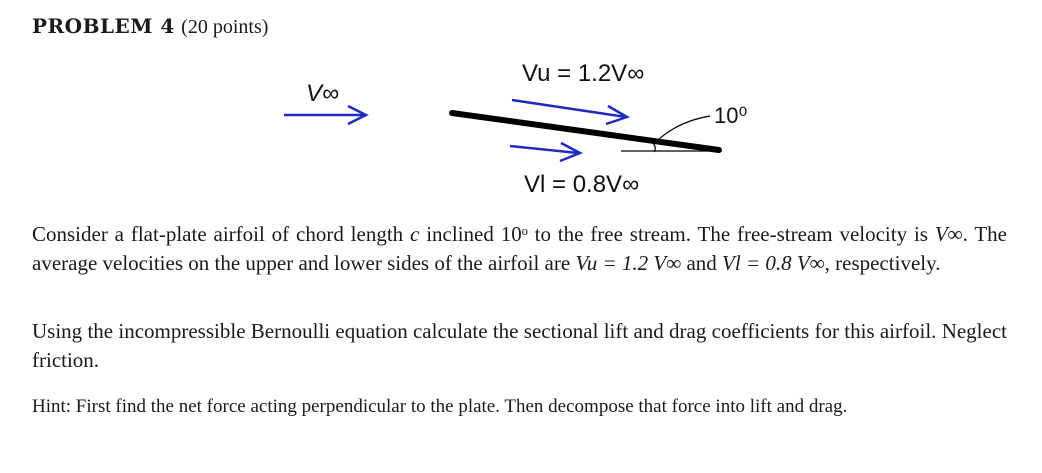 The image size is (1042, 473). I want to click on upper-velocity-expr: Vu = 1.2 V∞, so click(628, 263).